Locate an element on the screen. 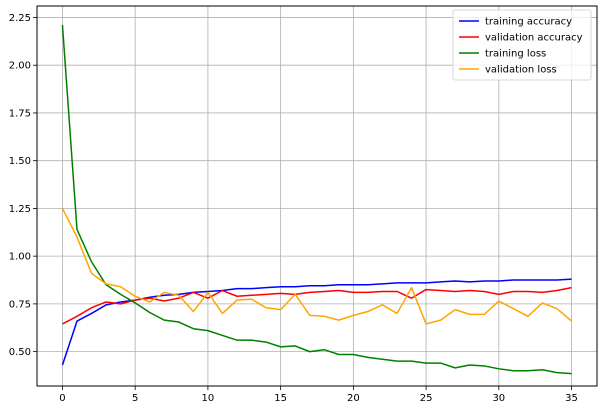  legend-label-validation-loss: validation loss is located at coordinates (521, 70).